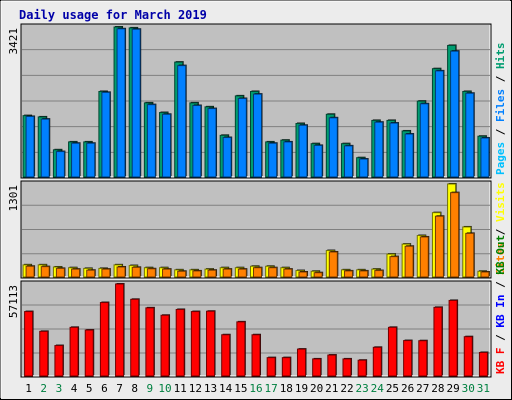  I want to click on y-max-label: 1301, so click(13, 198).